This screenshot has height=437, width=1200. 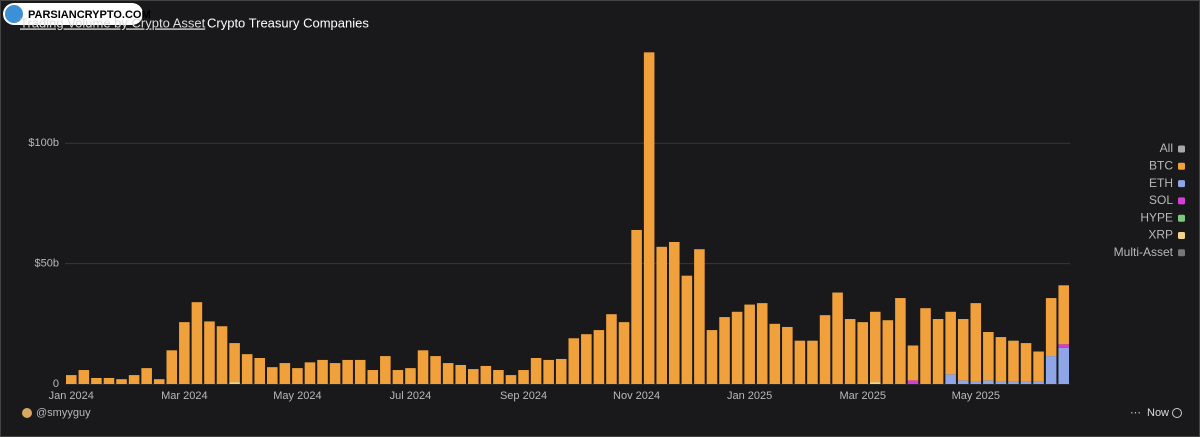 What do you see at coordinates (749, 396) in the screenshot?
I see `x-tick-label: Jan 2025` at bounding box center [749, 396].